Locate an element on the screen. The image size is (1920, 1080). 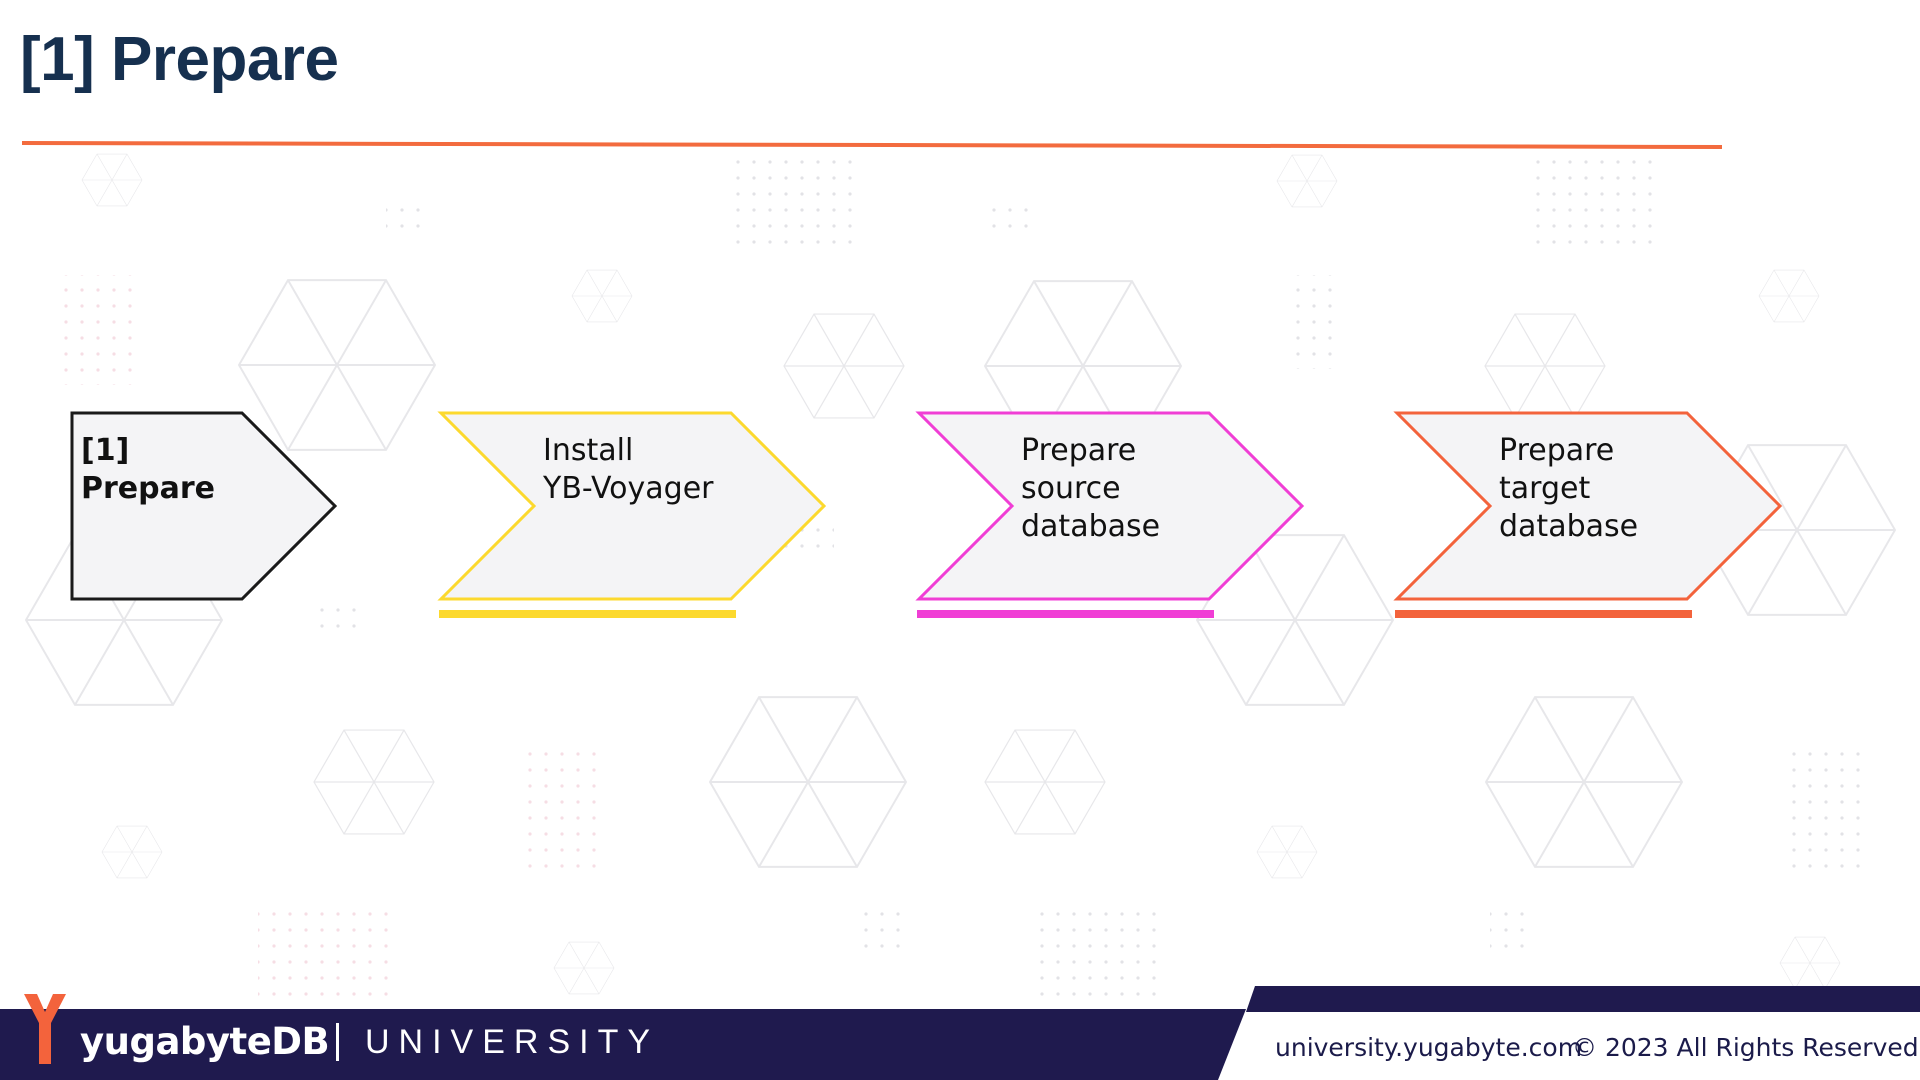
step-label-3: Prepare source database is located at coordinates (1131, 489).